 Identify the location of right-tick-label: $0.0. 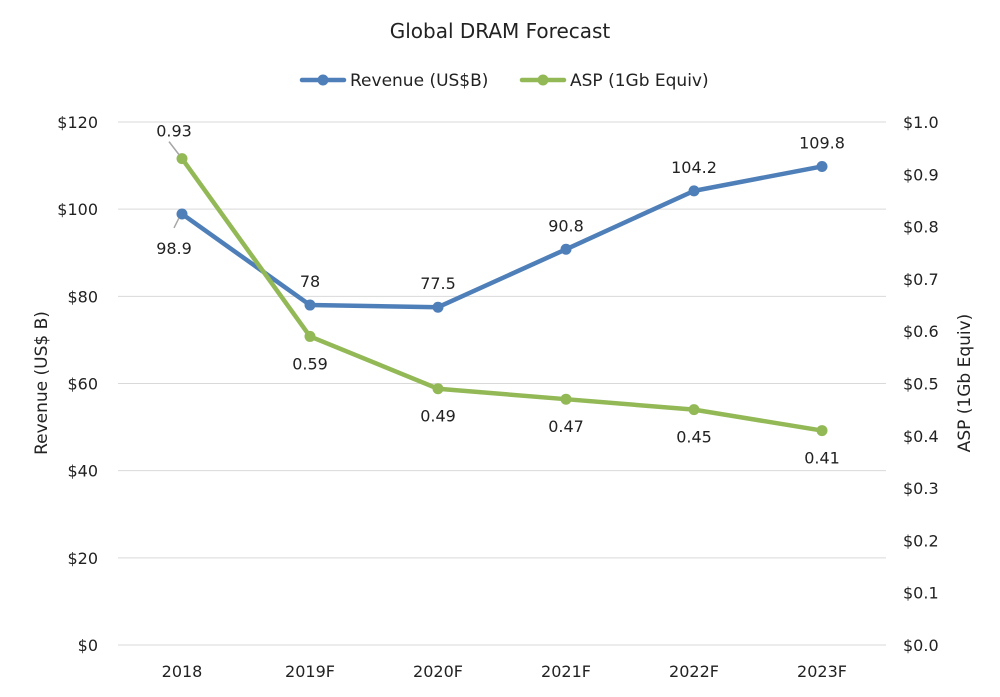
(921, 645).